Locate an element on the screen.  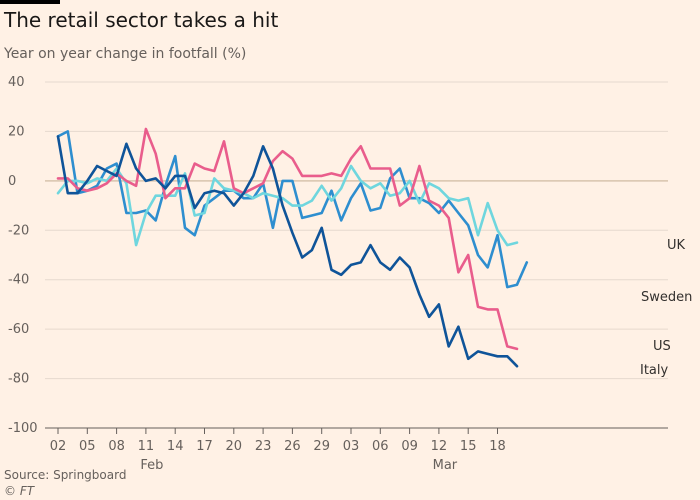
month-label: Mar is located at coordinates (445, 465).